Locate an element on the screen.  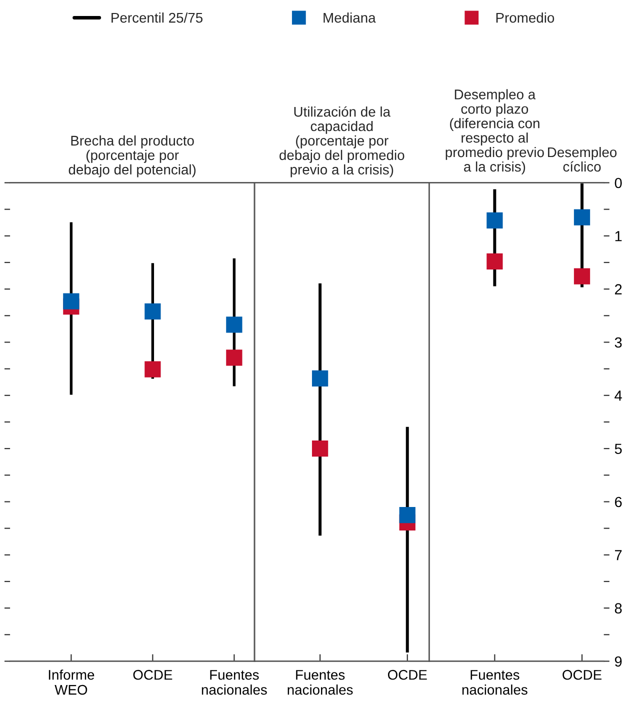
text: Desempleo a corto plazo (diferencia con respecto al promedio previo a la crisis) is located at coordinates (495, 131).